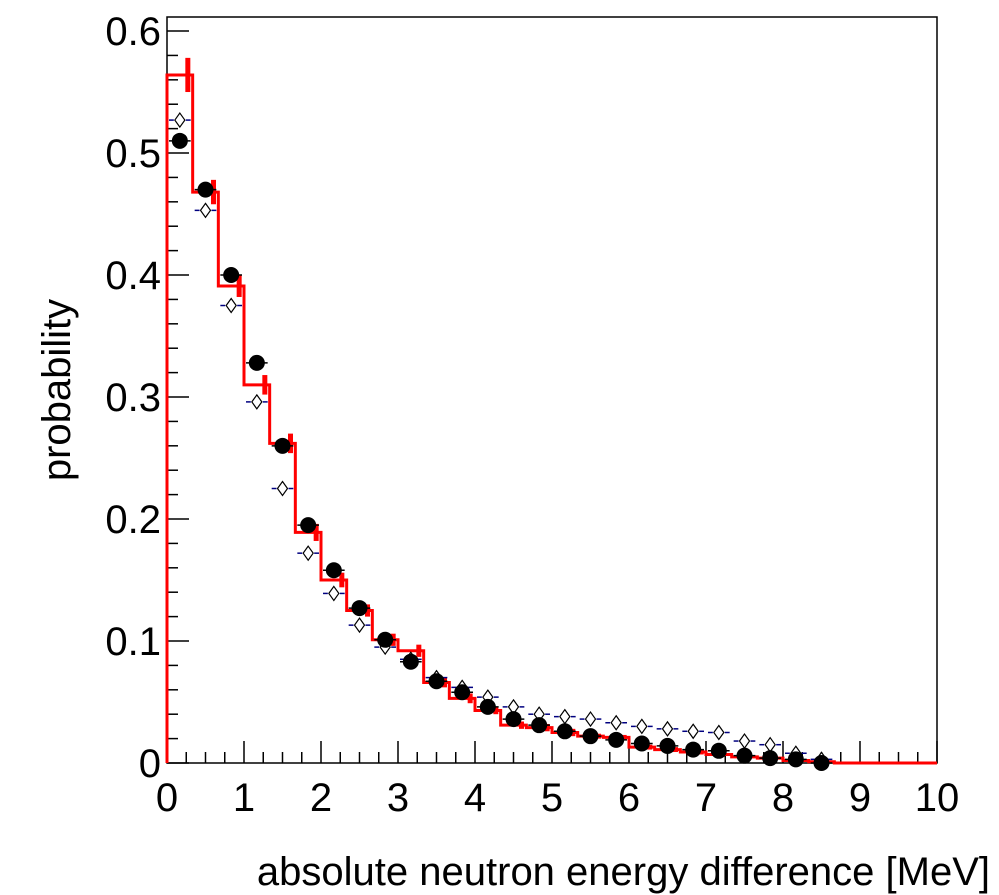  I want to click on x-tick-label: 0, so click(167, 798).